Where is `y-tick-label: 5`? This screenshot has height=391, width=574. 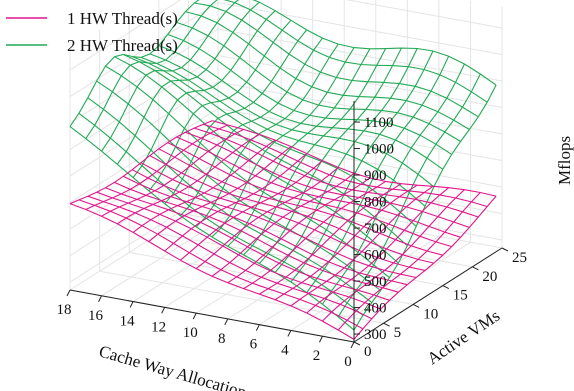 y-tick-label: 5 is located at coordinates (398, 333).